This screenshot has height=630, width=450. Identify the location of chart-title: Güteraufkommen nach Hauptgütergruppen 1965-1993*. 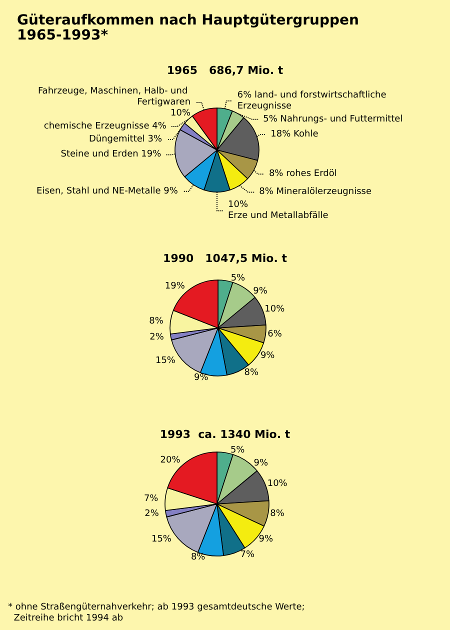
(188, 28).